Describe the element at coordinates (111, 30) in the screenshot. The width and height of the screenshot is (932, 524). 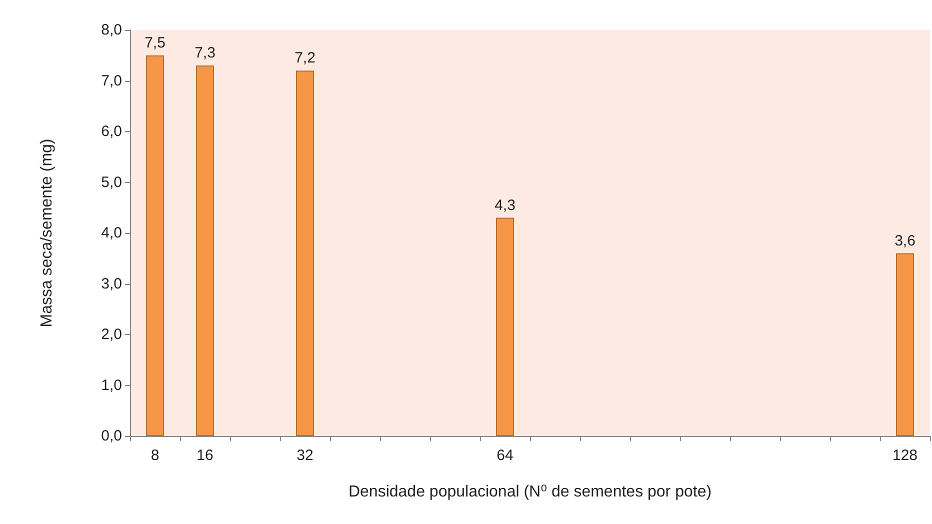
I see `y-tick-label: 8,0` at that location.